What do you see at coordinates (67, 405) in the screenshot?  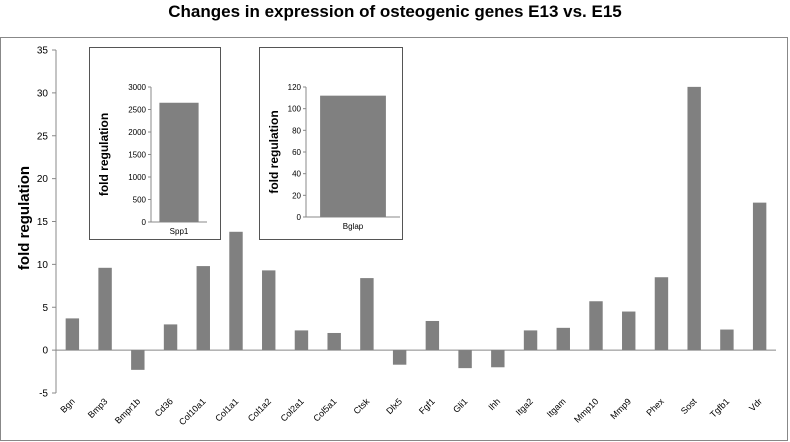 I see `x-tick-label: Bgn` at bounding box center [67, 405].